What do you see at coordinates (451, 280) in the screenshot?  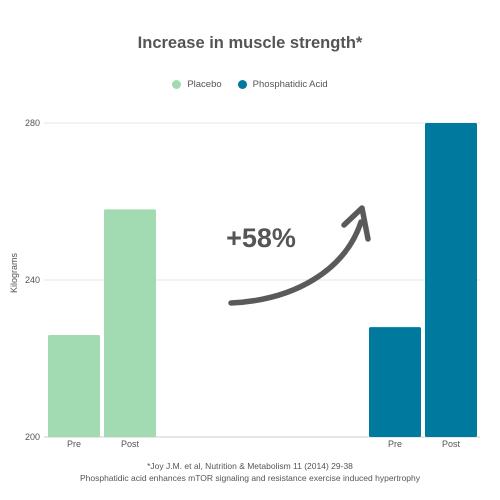 I see `bar-phosphatidic-acid-post` at bounding box center [451, 280].